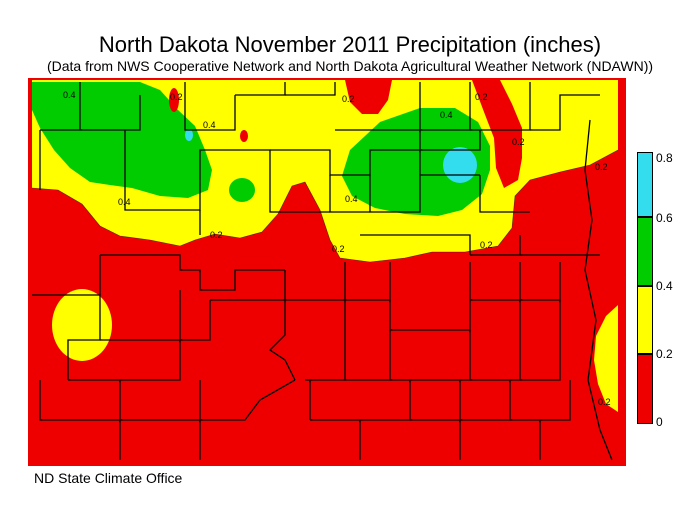 Image resolution: width=700 pixels, height=530 pixels. What do you see at coordinates (645, 320) in the screenshot?
I see `legend-swatch-0.2-0.4` at bounding box center [645, 320].